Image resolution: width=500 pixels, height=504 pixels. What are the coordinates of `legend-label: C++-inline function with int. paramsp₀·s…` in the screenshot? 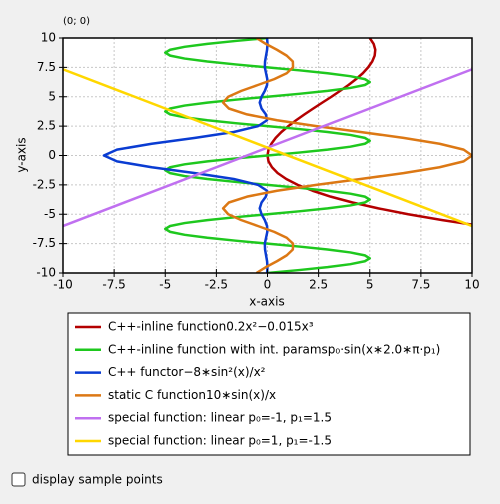 It's located at (274, 349).